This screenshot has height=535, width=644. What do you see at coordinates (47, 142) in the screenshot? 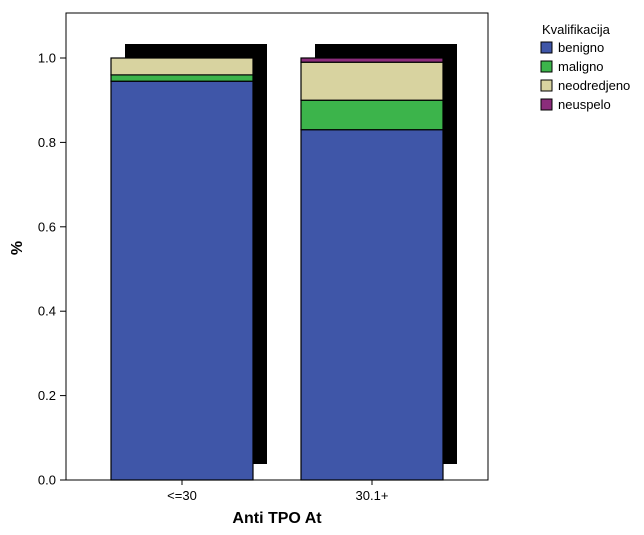
I see `y-tick-label: 0.8` at bounding box center [47, 142].